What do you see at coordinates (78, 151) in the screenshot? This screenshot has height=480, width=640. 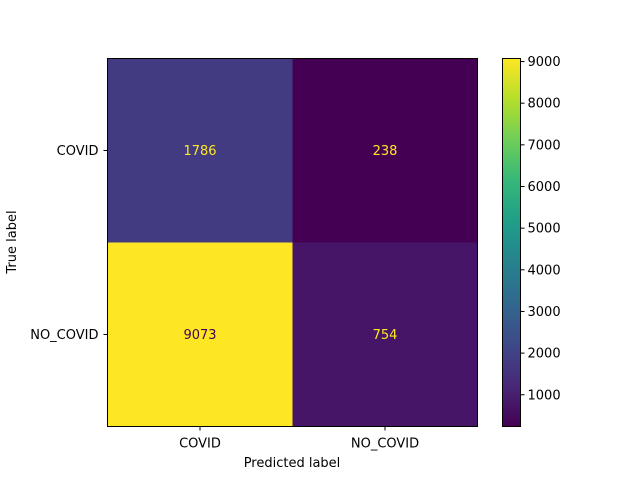 I see `y-tick-label: COVID` at bounding box center [78, 151].